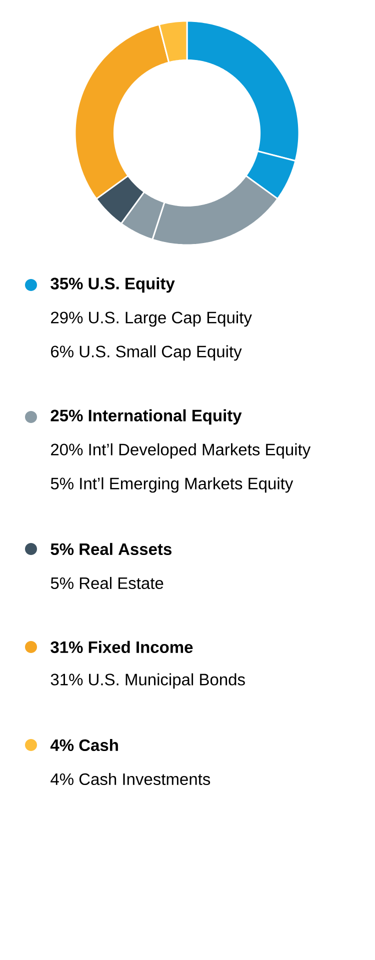 This screenshot has height=960, width=375. Describe the element at coordinates (121, 647) in the screenshot. I see `text: 31% Fixed Income` at that location.